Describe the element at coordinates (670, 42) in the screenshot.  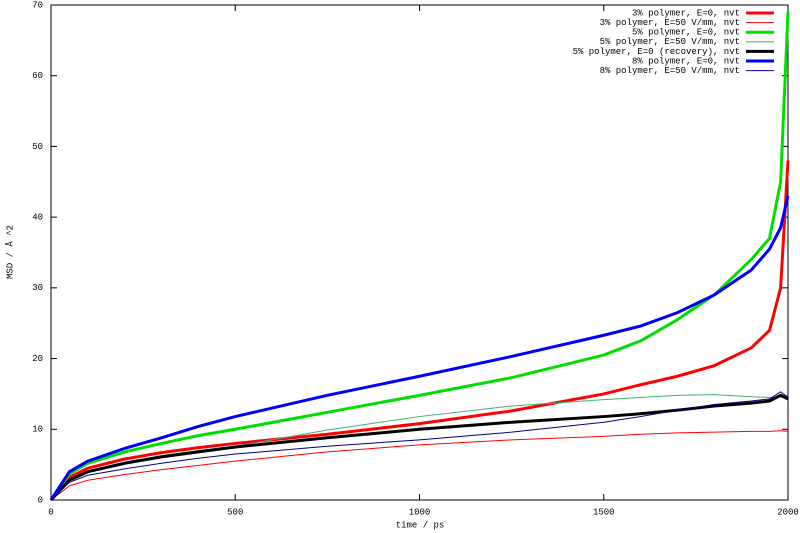
I see `legend-label: 5% polymer, E=50 V/mm, nvt` at that location.